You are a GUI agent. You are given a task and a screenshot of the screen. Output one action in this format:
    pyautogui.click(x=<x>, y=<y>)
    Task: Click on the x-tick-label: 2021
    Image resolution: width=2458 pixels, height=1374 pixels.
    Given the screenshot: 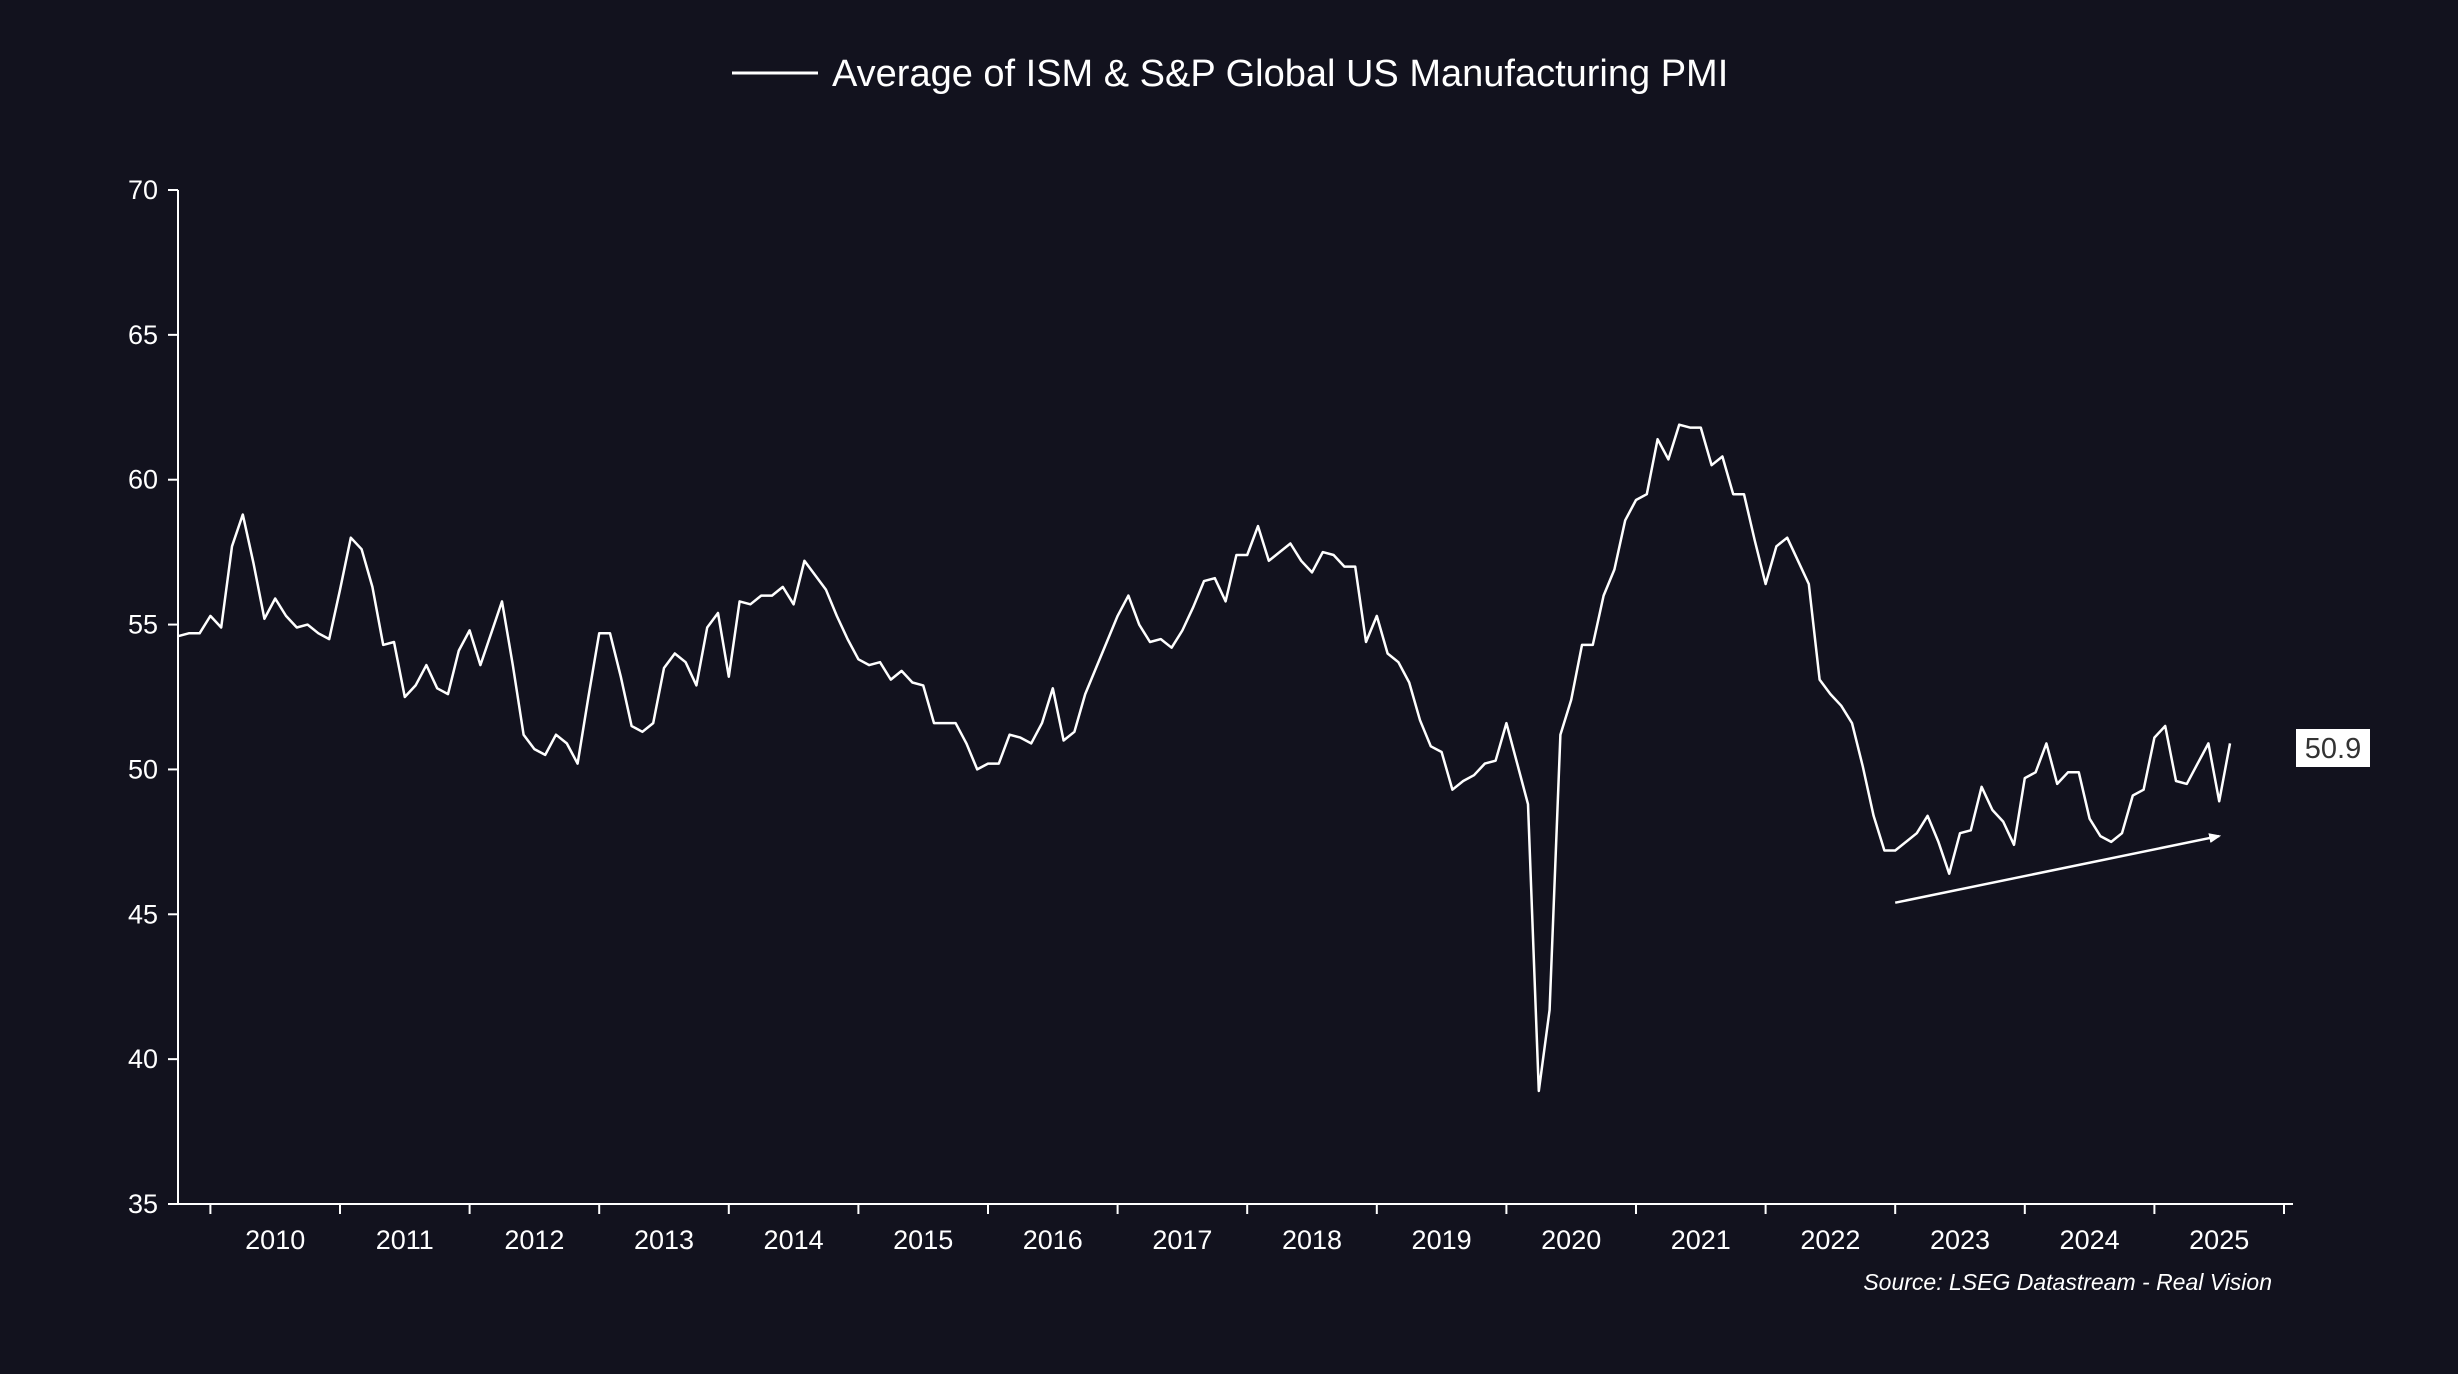 What is the action you would take?
    pyautogui.click(x=1701, y=1240)
    